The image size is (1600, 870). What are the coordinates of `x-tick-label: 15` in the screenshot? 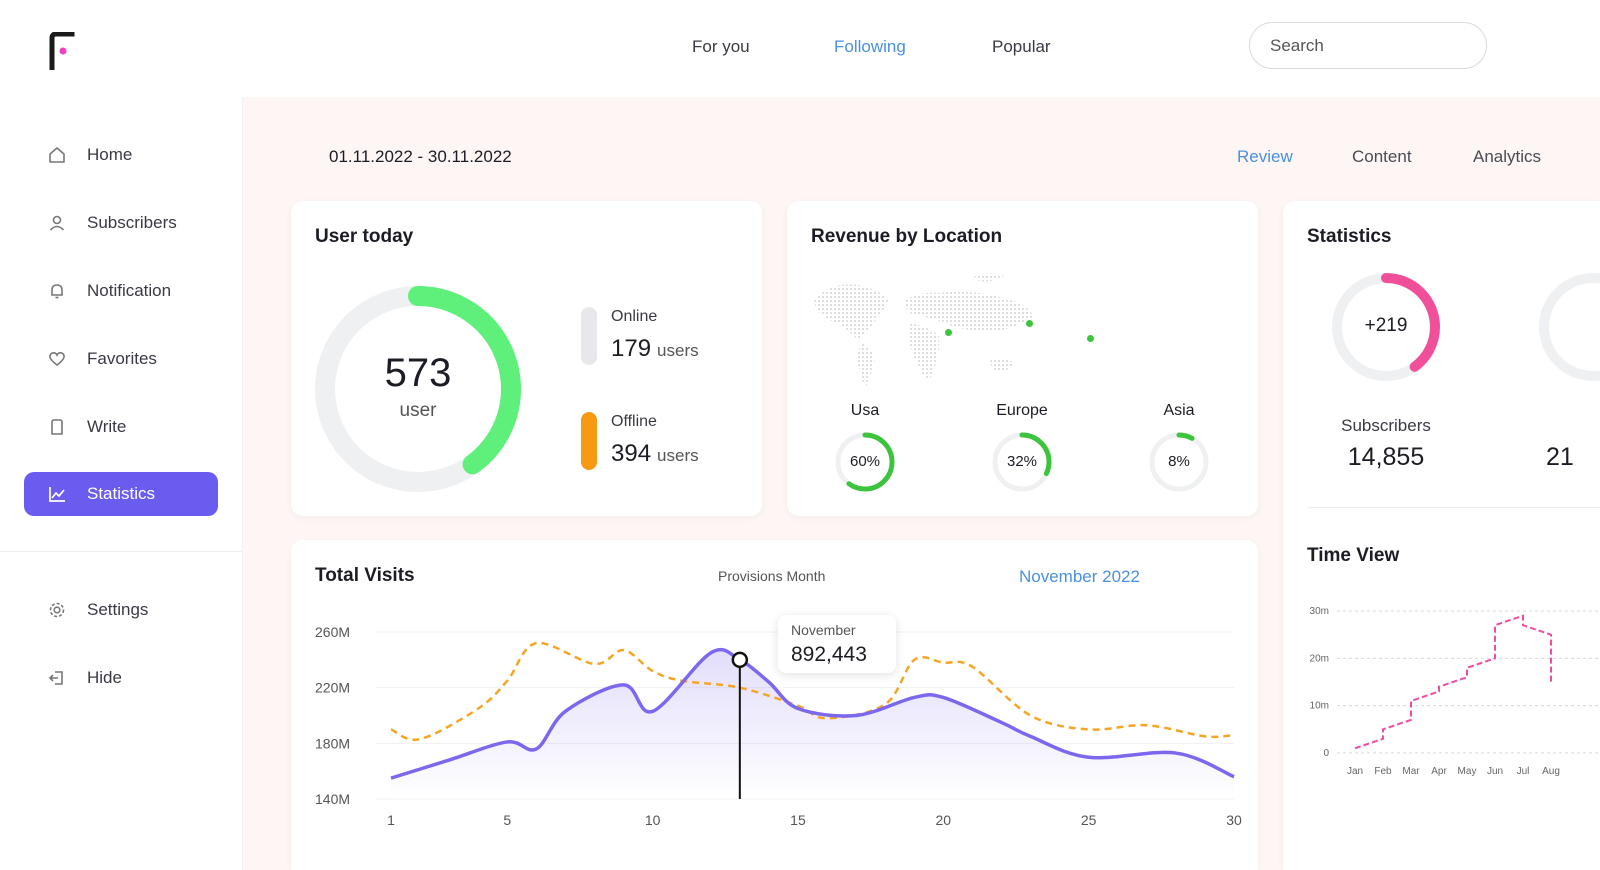 It's located at (798, 820).